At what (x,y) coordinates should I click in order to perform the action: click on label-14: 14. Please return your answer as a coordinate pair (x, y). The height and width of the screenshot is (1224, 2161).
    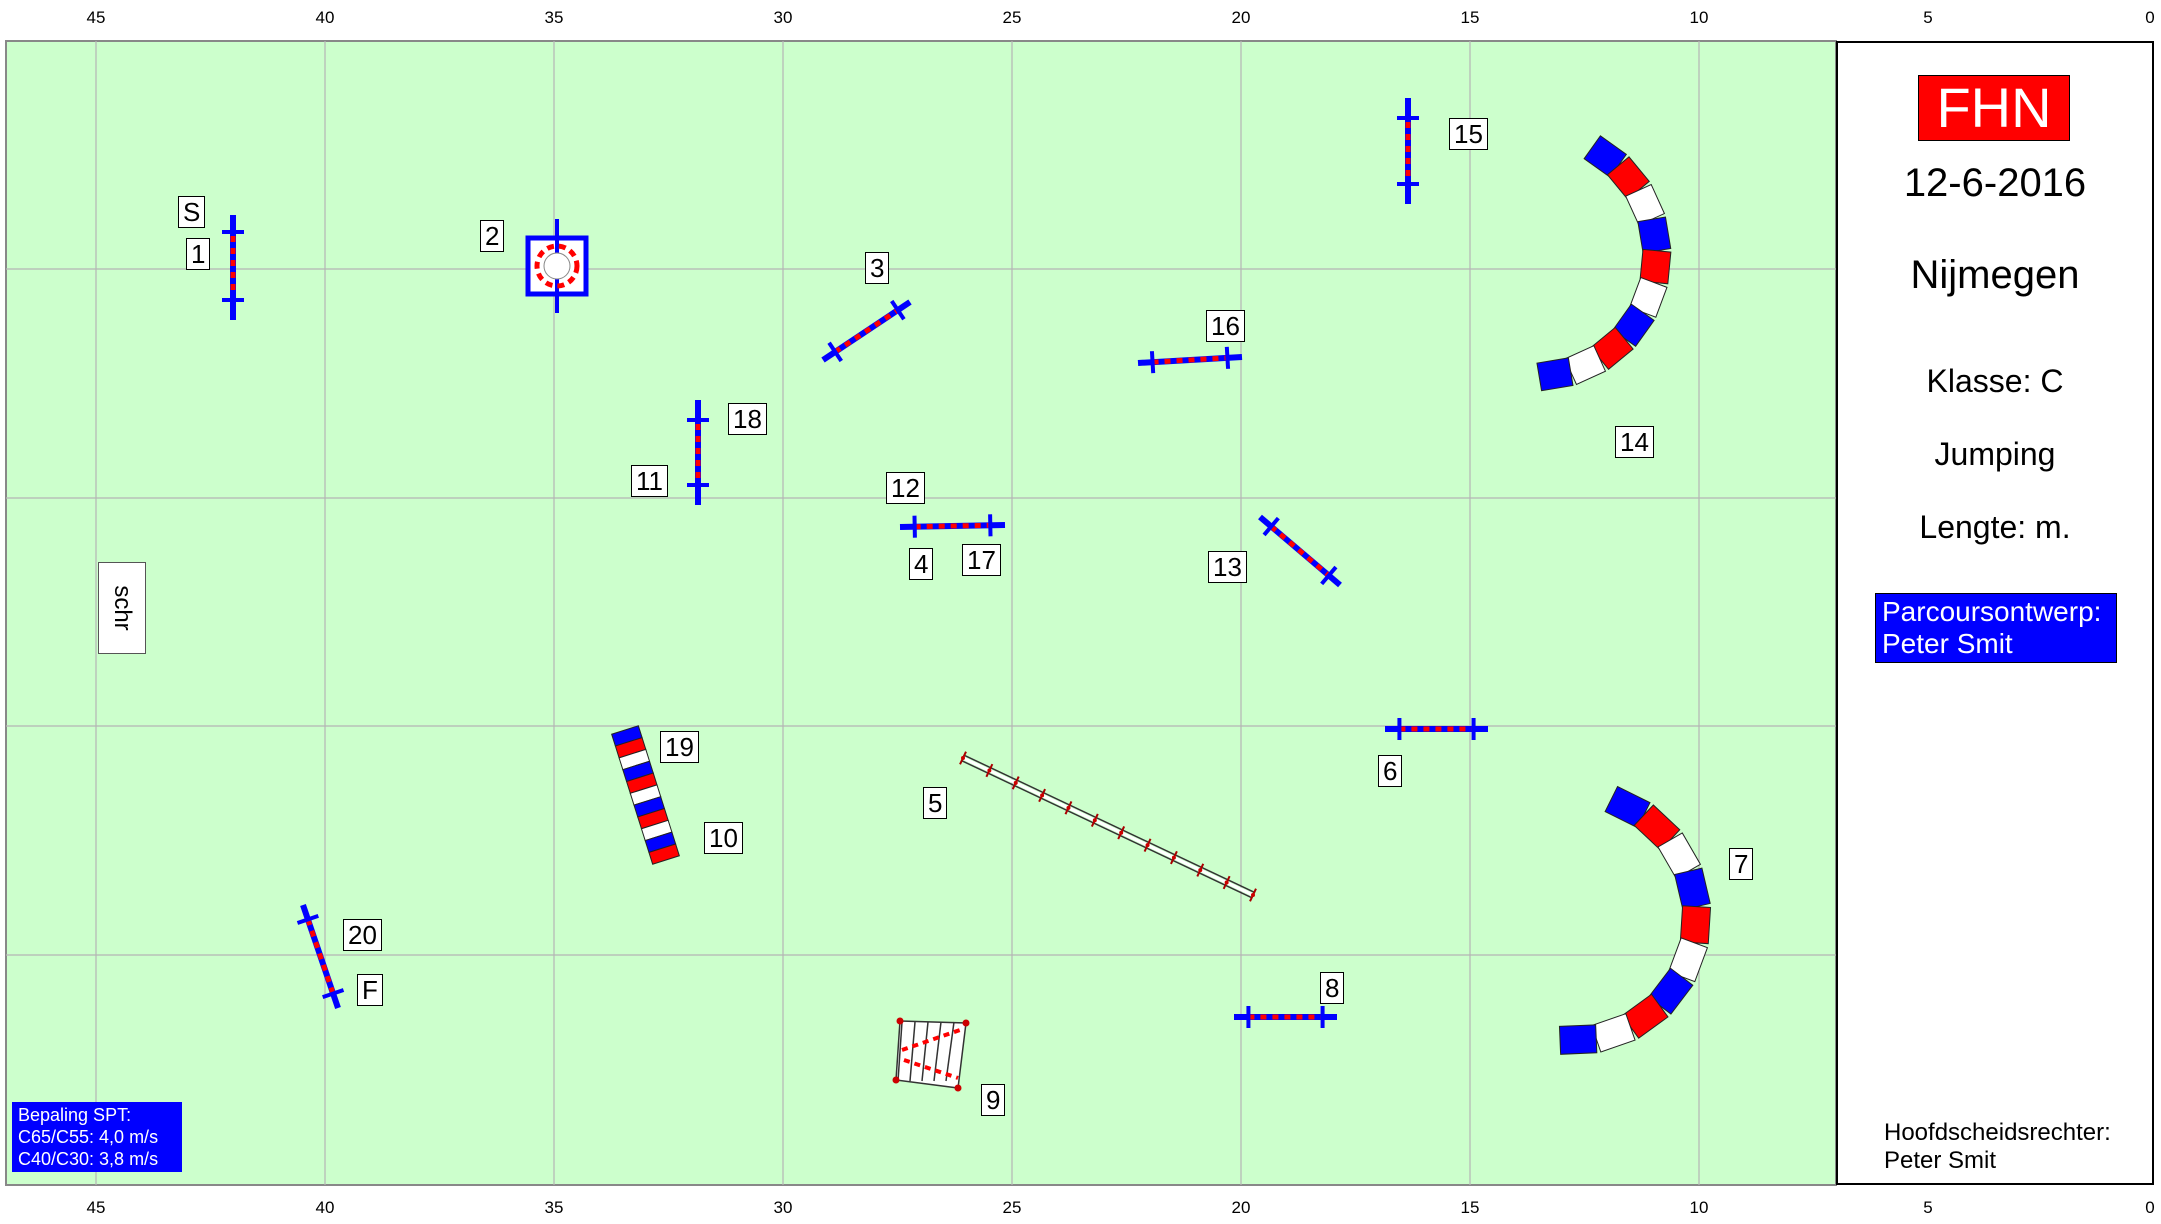
    Looking at the image, I should click on (1634, 442).